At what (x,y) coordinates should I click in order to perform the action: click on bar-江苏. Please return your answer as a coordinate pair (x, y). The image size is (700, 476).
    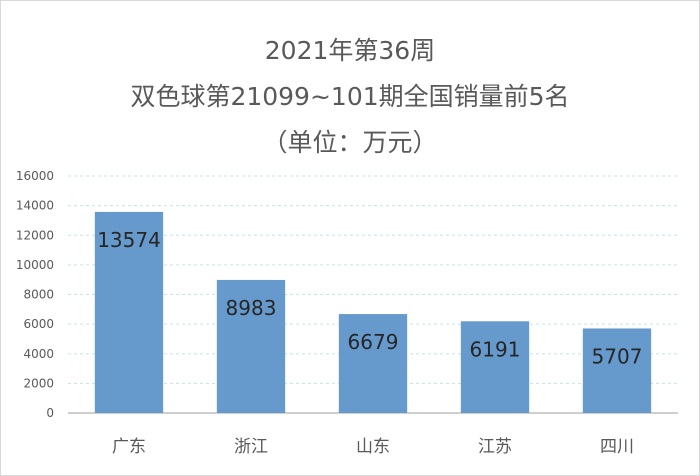
    Looking at the image, I should click on (495, 367).